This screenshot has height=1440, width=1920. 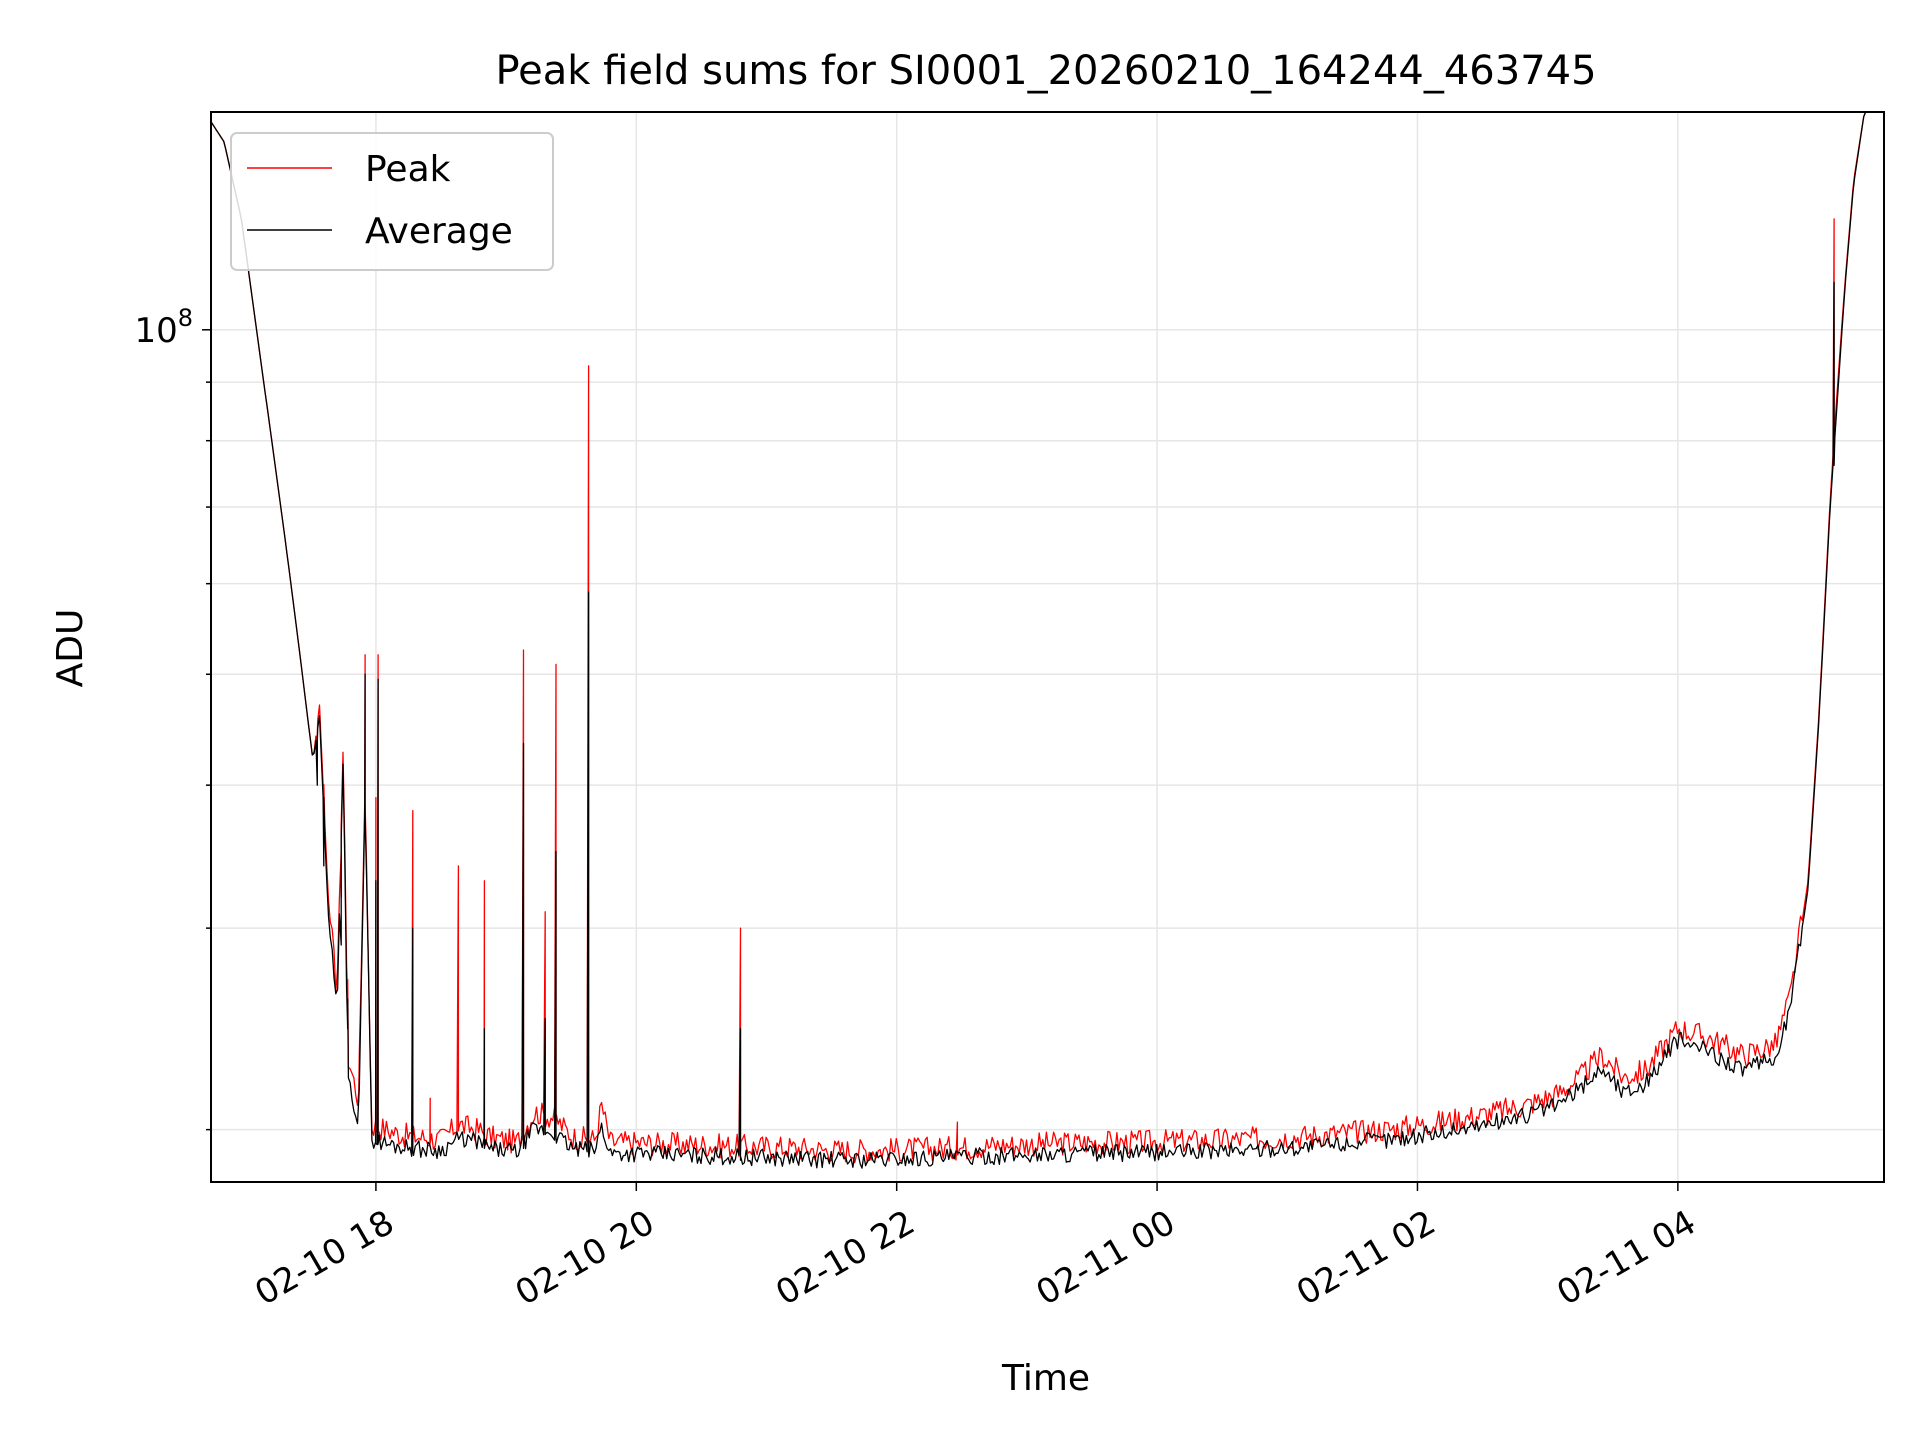 I want to click on x-axis-label: Time, so click(x=1045, y=1378).